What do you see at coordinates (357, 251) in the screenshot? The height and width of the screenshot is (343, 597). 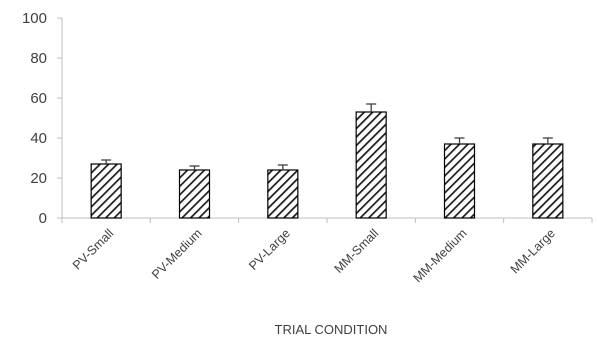 I see `x-tick-label: MM-Small` at bounding box center [357, 251].